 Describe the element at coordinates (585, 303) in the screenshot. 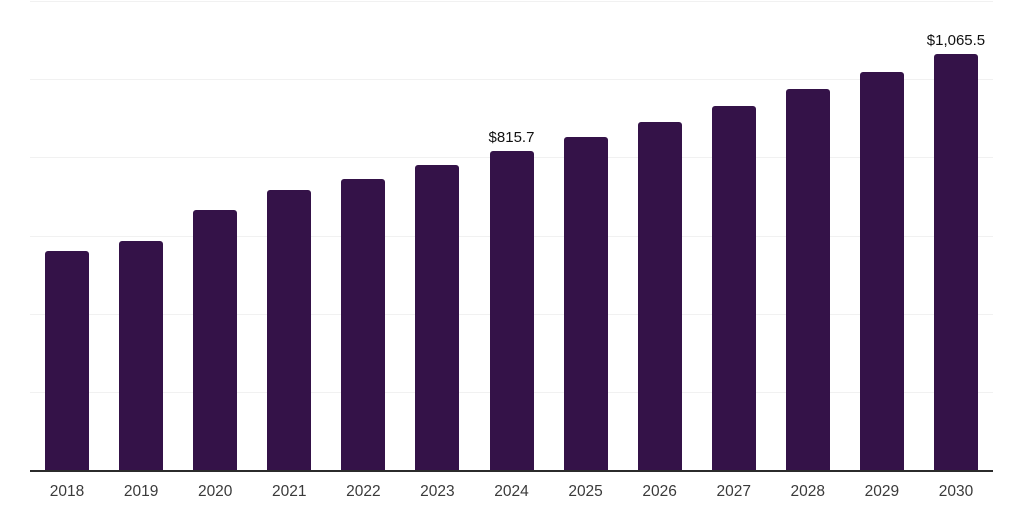

I see `bar-2025` at that location.